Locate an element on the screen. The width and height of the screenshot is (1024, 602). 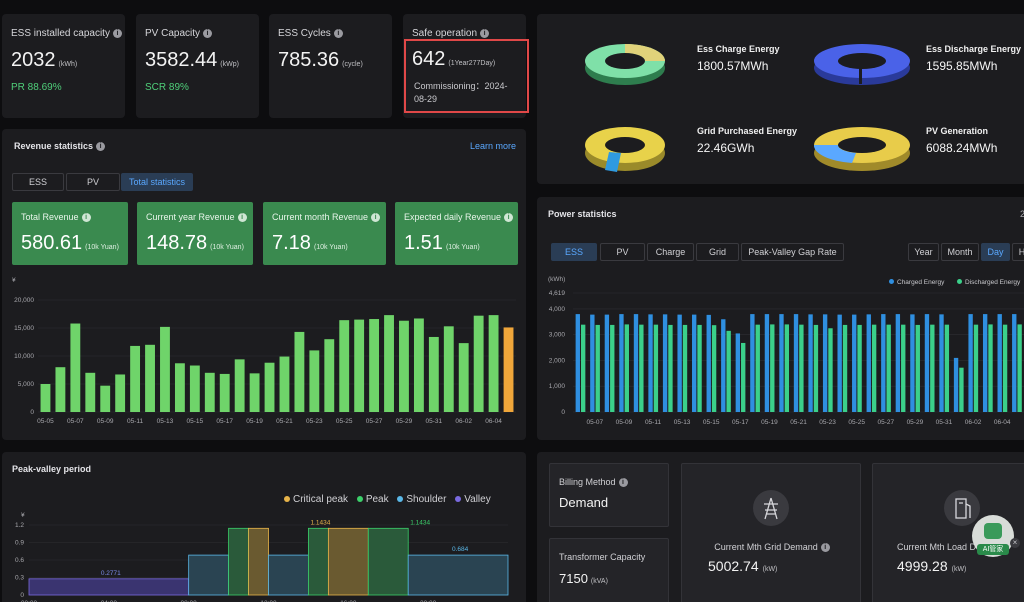
x-tick-label: 05-25 is located at coordinates (856, 422).